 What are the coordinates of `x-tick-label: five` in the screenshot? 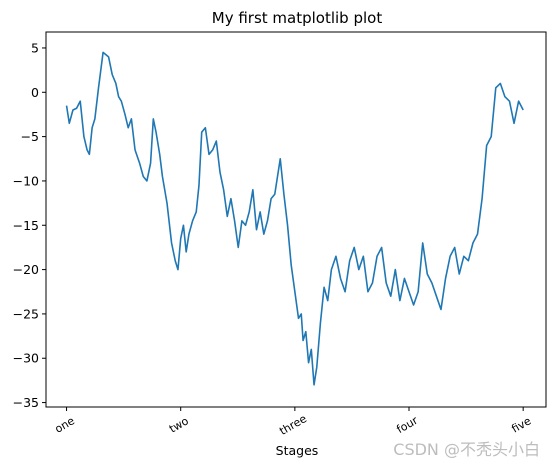 It's located at (521, 424).